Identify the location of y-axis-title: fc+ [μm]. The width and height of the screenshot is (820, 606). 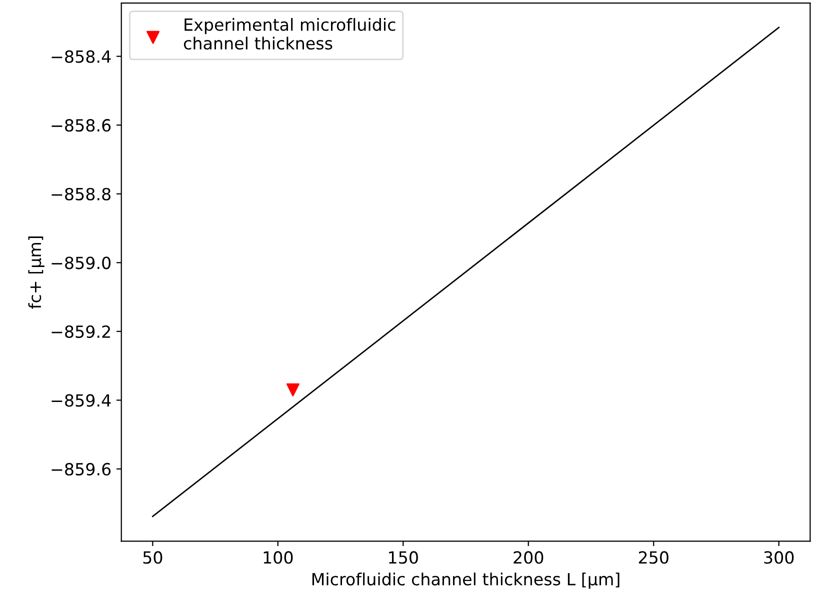
(36, 272).